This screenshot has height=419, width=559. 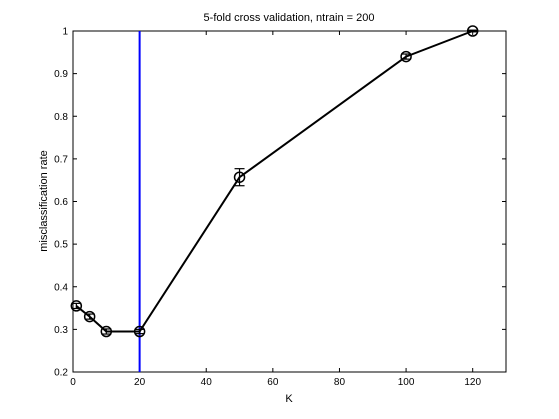 What do you see at coordinates (73, 382) in the screenshot?
I see `x-tick-label: 0` at bounding box center [73, 382].